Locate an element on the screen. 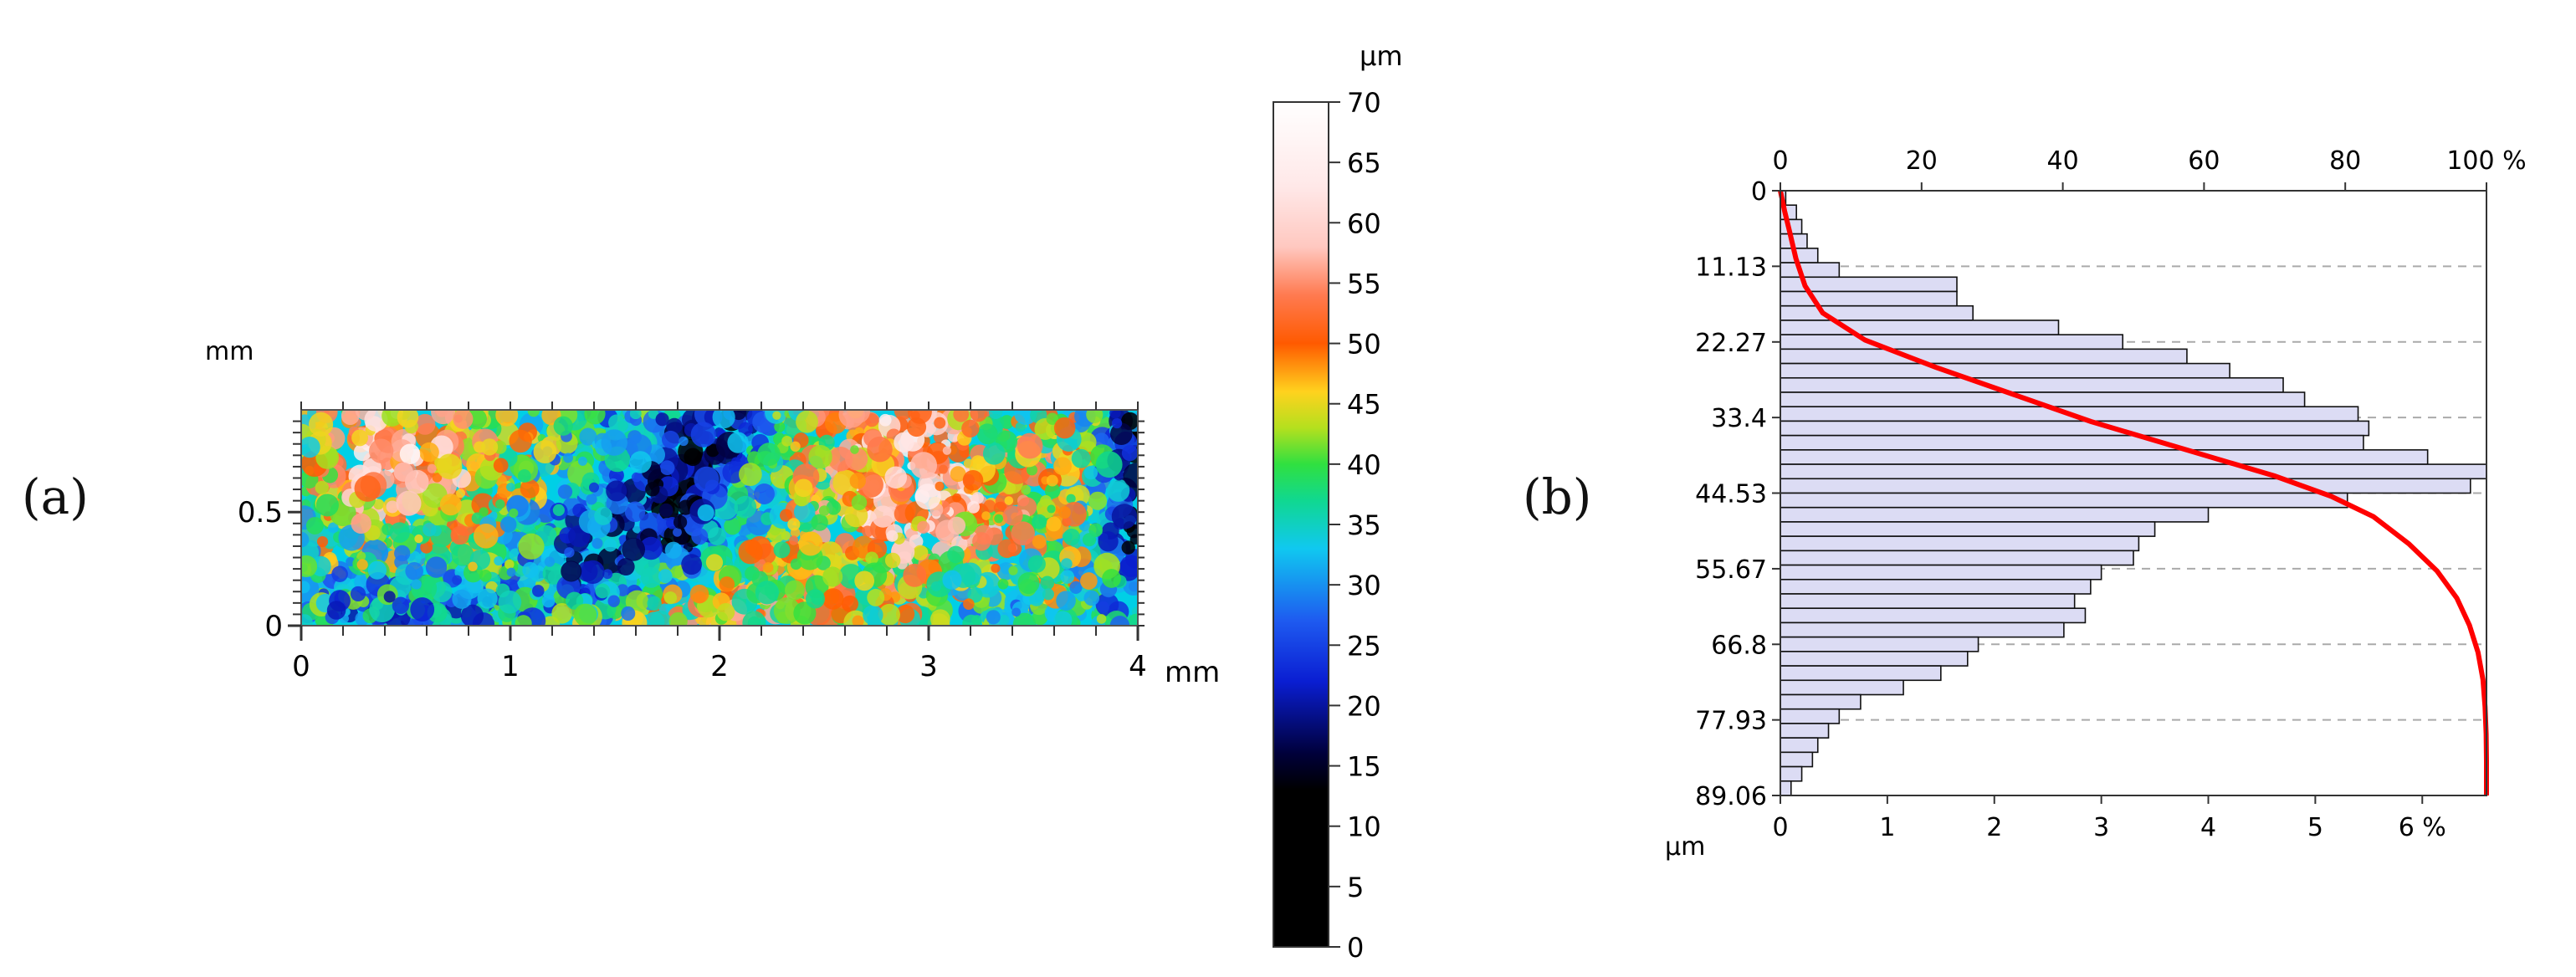 Image resolution: width=2576 pixels, height=977 pixels. map-x-tick-label: 2 is located at coordinates (720, 666).